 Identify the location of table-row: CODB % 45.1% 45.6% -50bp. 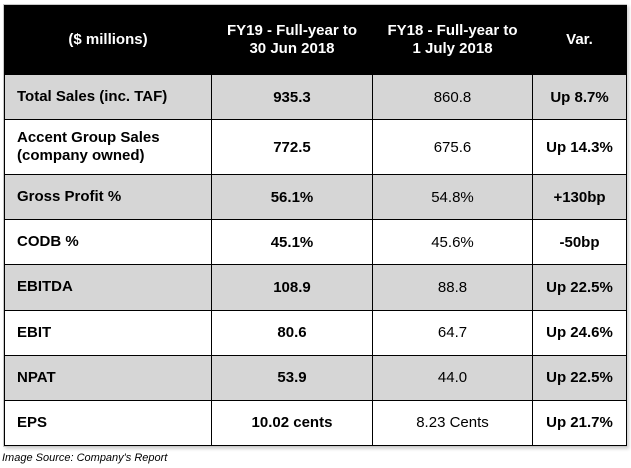
(315, 242).